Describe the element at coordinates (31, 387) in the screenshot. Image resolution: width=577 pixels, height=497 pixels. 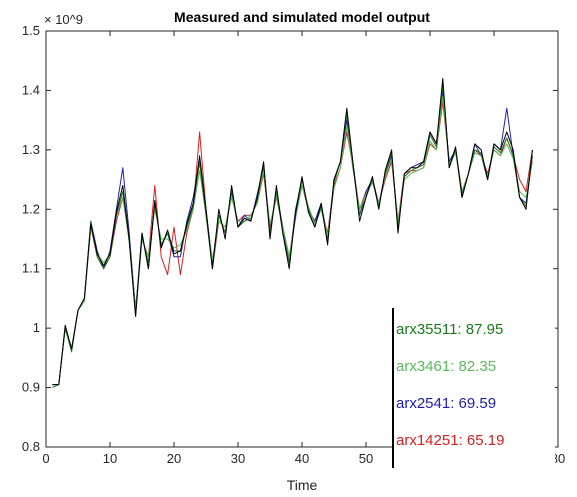
I see `y-tick-label: 0.9` at that location.